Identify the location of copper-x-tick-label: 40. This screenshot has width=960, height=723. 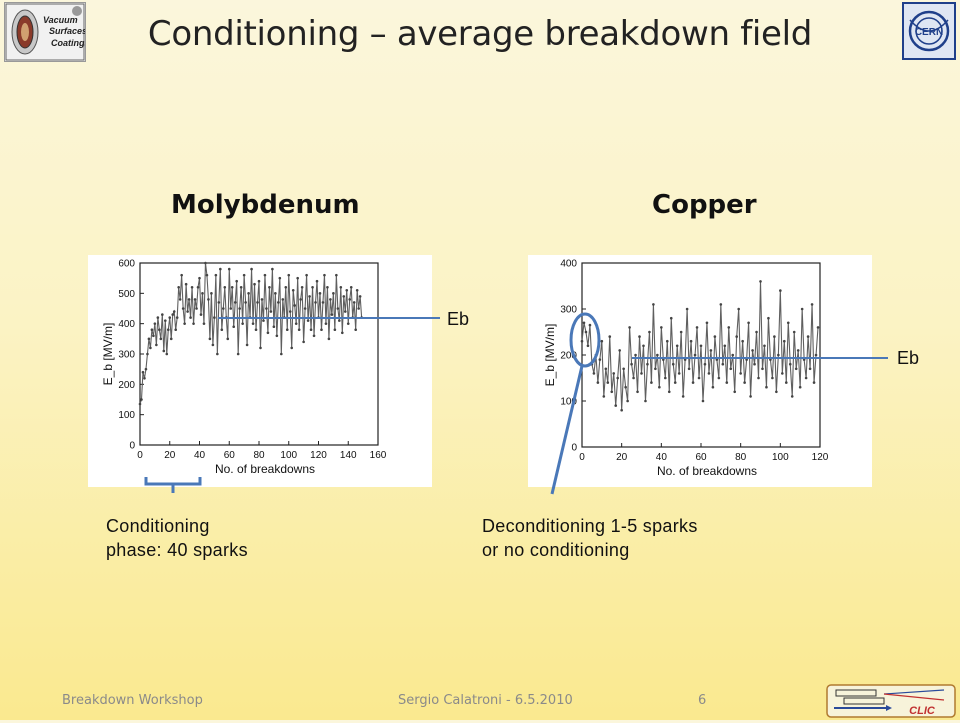
(662, 457).